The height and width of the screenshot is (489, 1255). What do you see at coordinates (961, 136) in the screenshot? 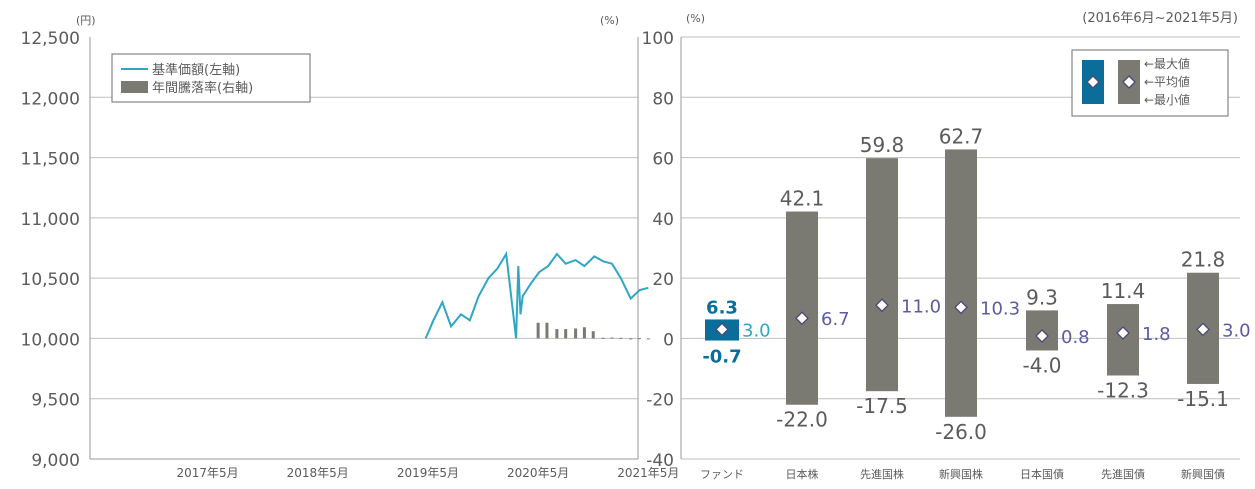
I see `max-value-label: 62.7` at bounding box center [961, 136].